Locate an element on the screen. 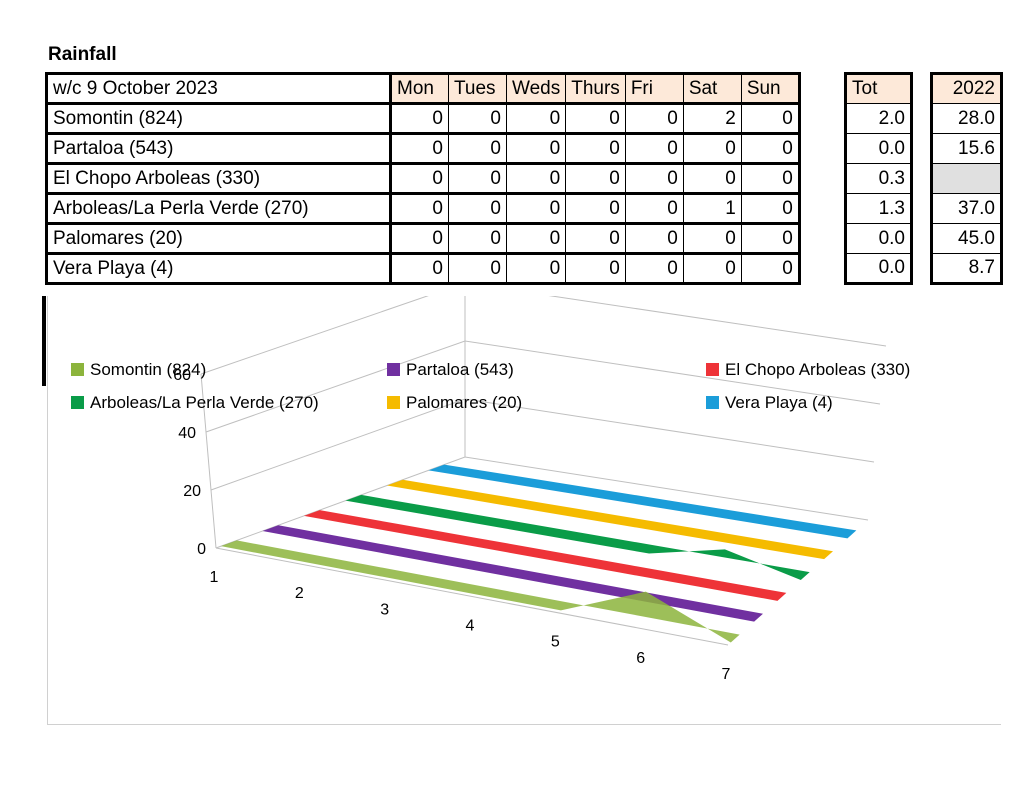  legend-label: El Chopo Arboleas (330) is located at coordinates (817, 369).